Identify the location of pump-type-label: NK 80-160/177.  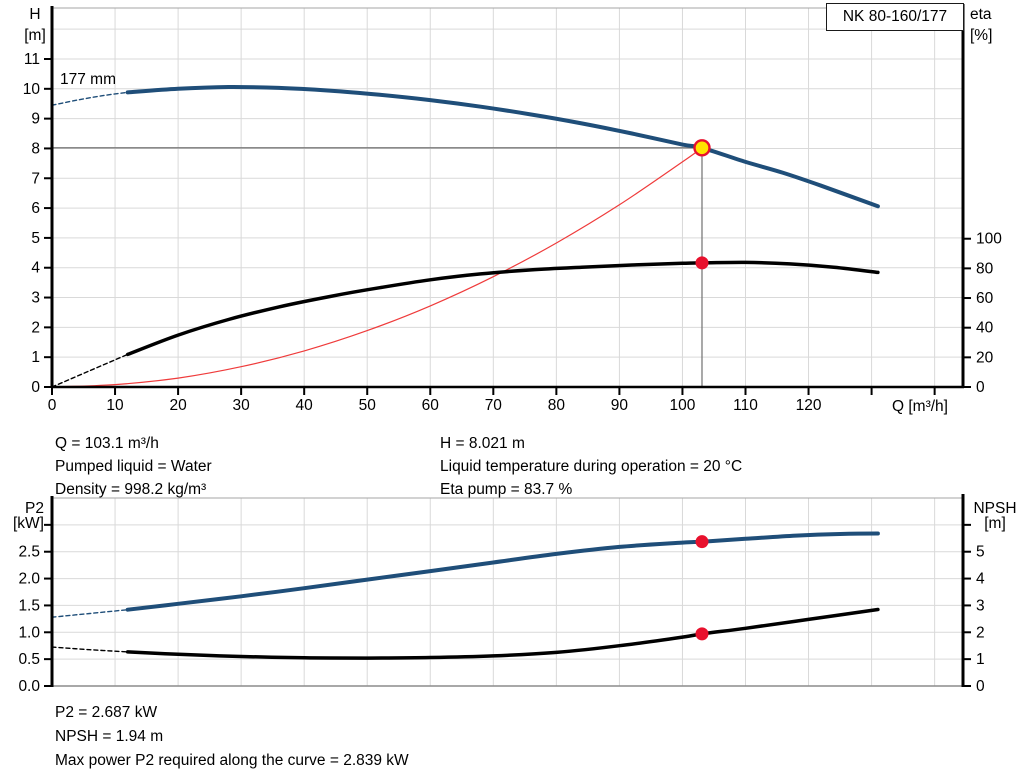
(895, 16).